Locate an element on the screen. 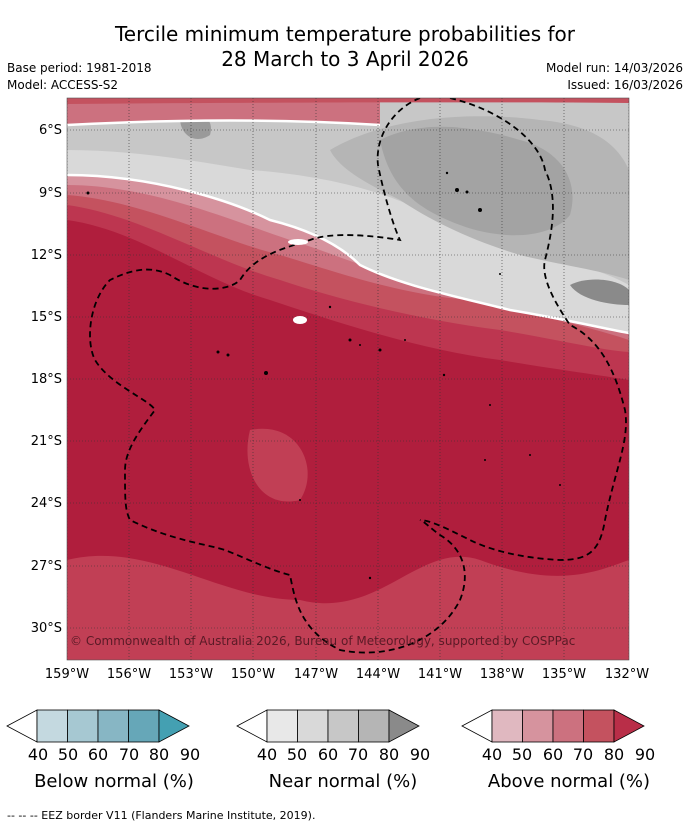  region-above-80-patch is located at coordinates (277, 465).